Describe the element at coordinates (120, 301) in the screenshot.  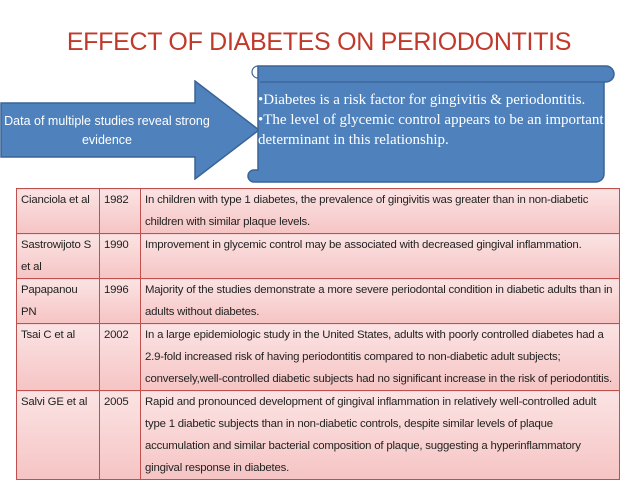
I see `year-cell: 1996` at that location.